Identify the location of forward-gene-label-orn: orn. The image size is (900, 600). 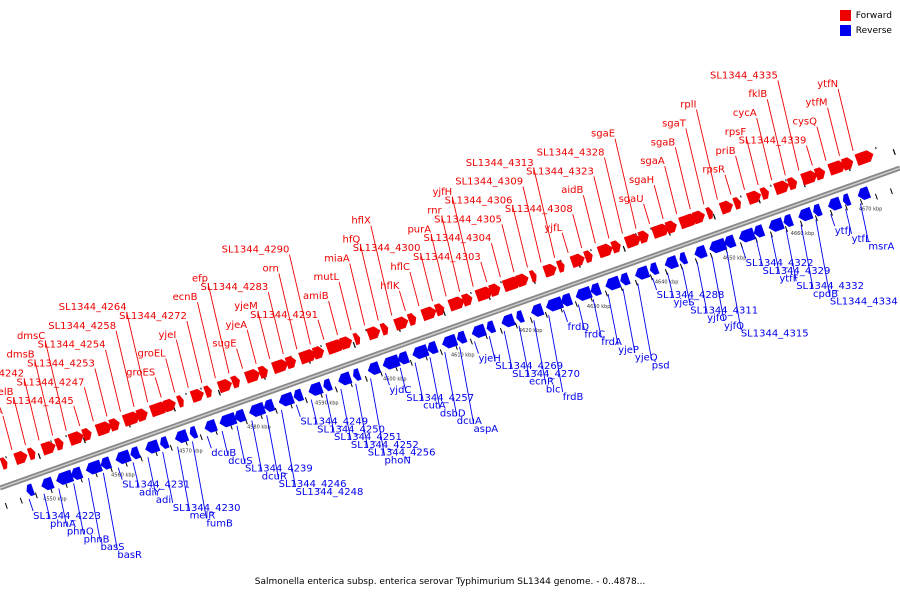
(270, 268).